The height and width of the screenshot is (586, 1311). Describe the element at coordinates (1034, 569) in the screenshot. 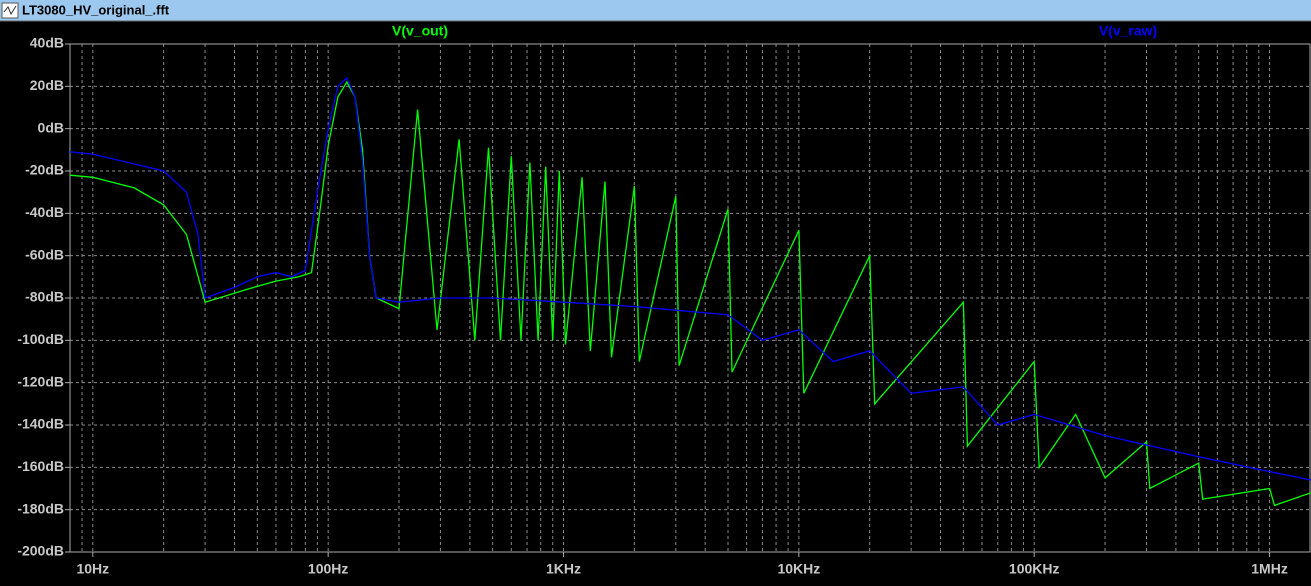

I see `x-tick-label: 100KHz` at that location.